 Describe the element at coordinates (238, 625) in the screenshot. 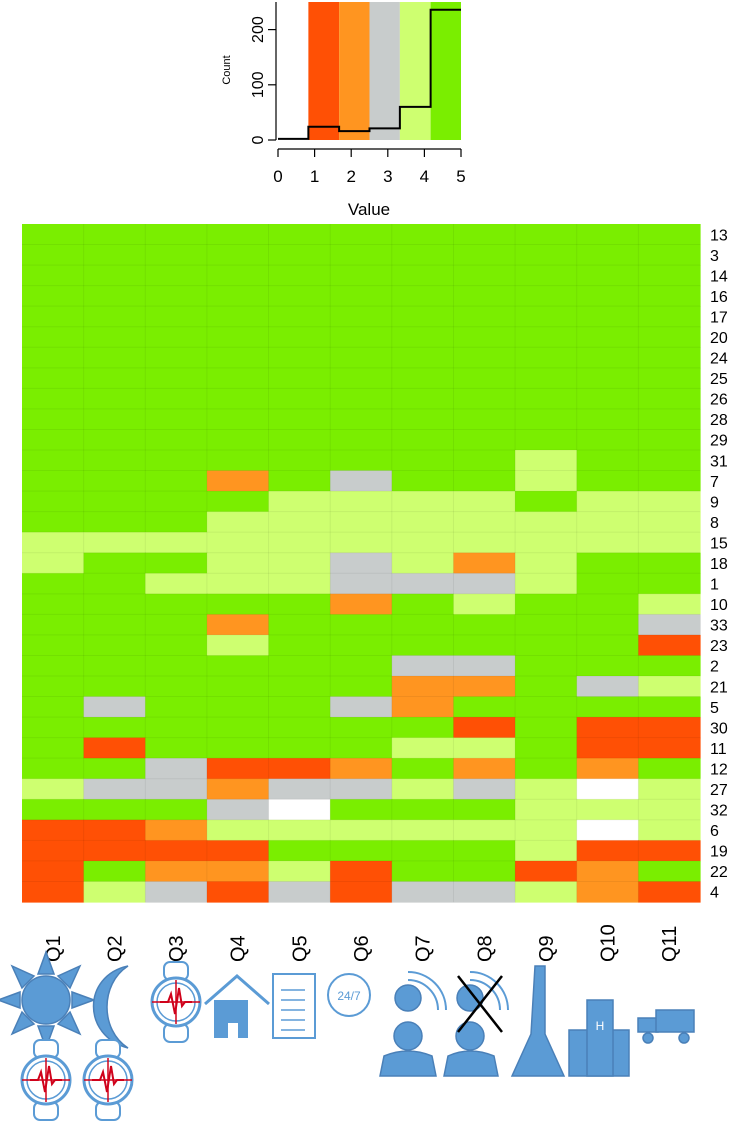

I see `heatmap-cell-33-Q4` at that location.